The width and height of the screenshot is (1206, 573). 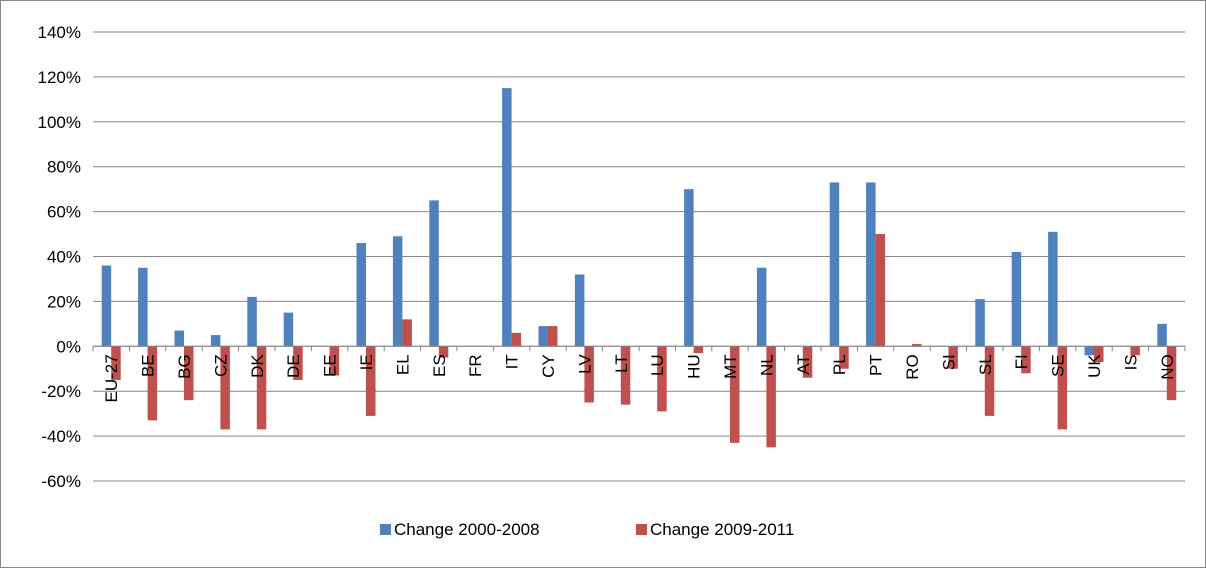 What do you see at coordinates (64, 167) in the screenshot?
I see `y-tick-label: 80%` at bounding box center [64, 167].